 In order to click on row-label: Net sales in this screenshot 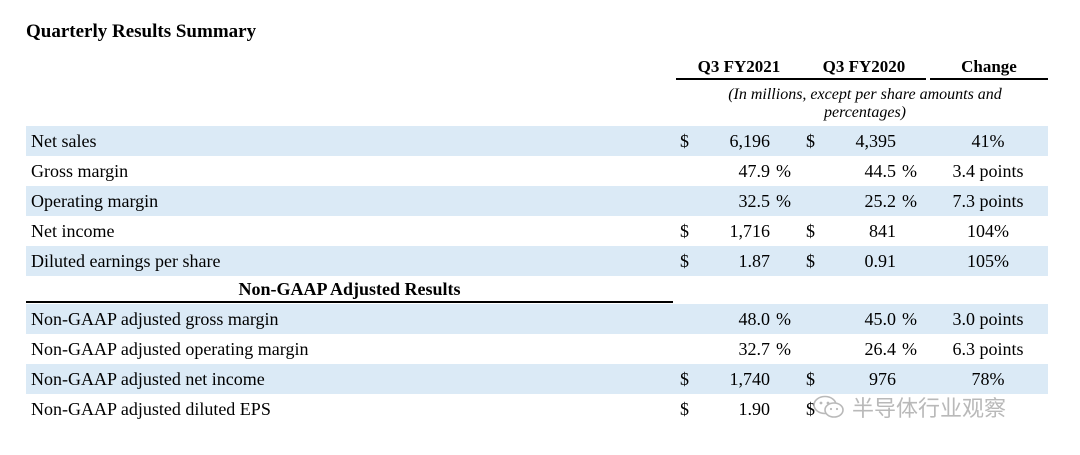, I will do `click(64, 141)`.